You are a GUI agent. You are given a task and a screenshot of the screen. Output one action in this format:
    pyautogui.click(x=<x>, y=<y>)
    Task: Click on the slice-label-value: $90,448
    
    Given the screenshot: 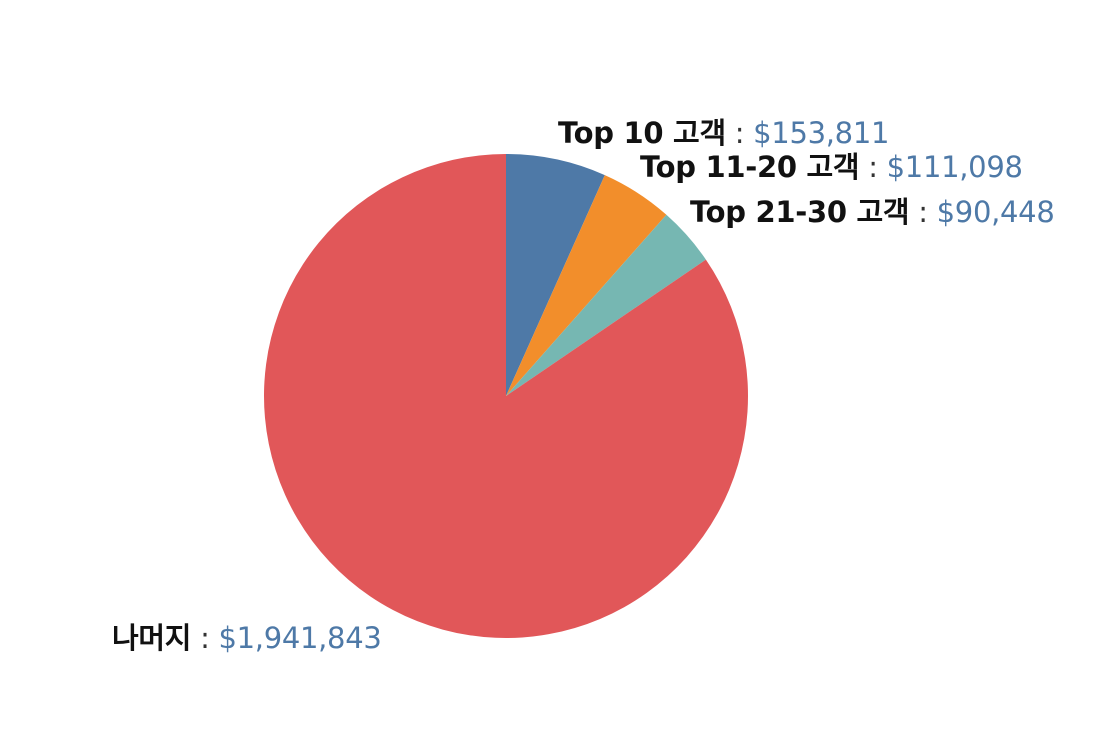 What is the action you would take?
    pyautogui.click(x=995, y=212)
    